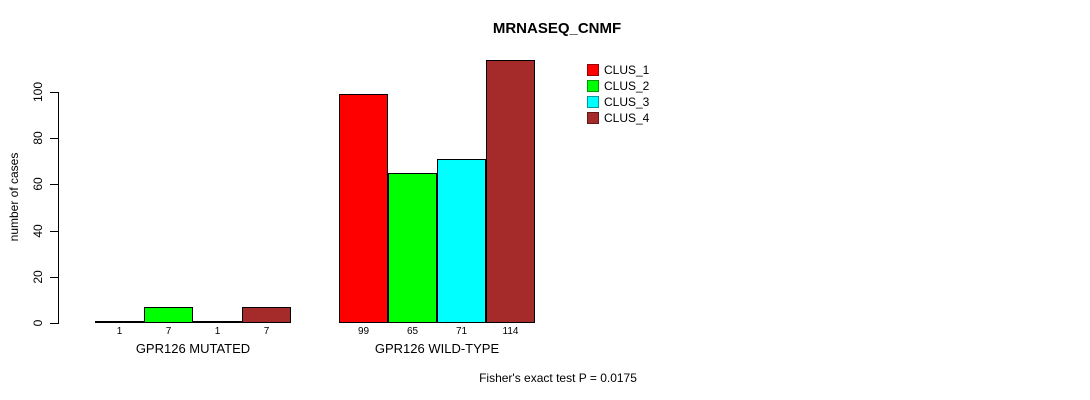  Describe the element at coordinates (627, 102) in the screenshot. I see `legend-label: CLUS_3` at that location.